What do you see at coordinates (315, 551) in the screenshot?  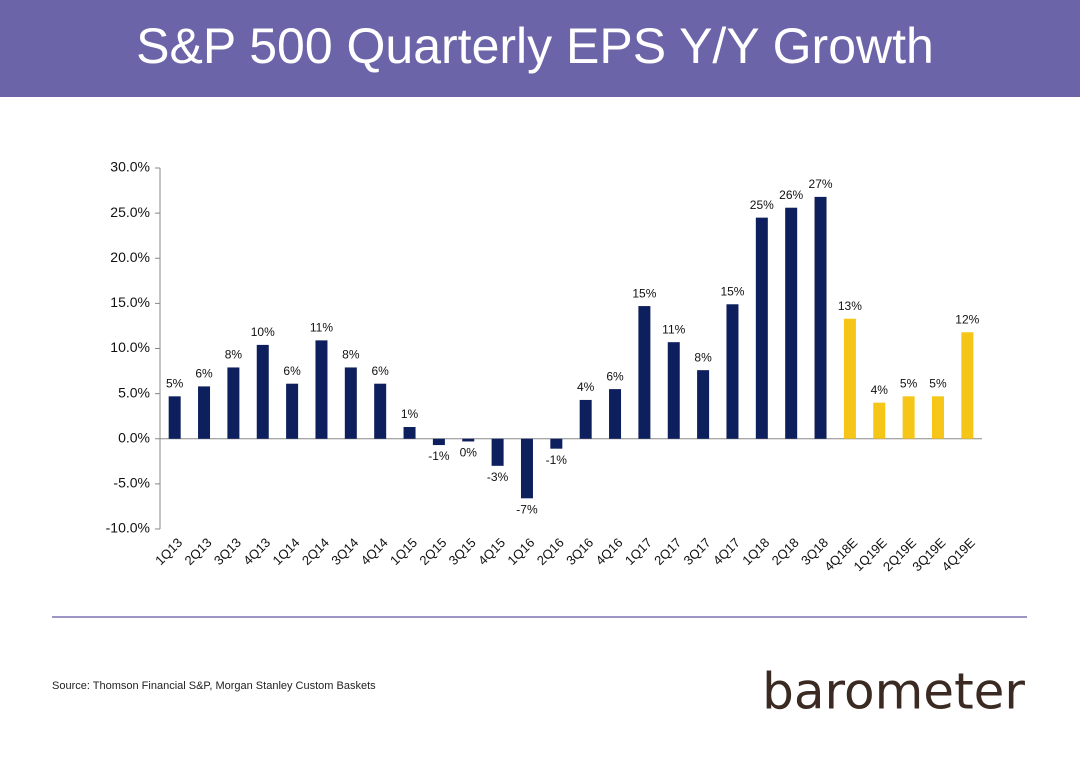 I see `x-tick-label: 2Q14` at bounding box center [315, 551].